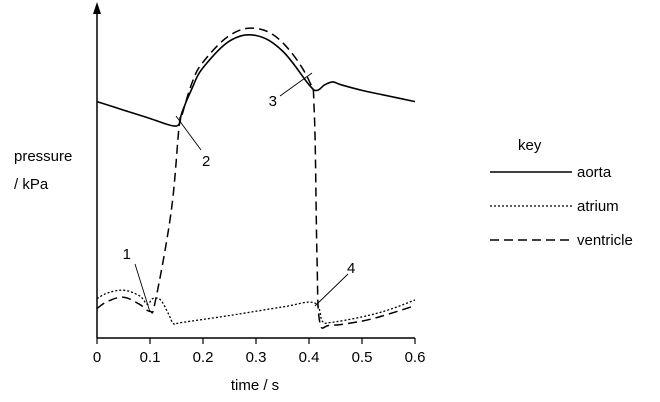 The height and width of the screenshot is (402, 660). Describe the element at coordinates (530, 145) in the screenshot. I see `legend-title: key` at that location.